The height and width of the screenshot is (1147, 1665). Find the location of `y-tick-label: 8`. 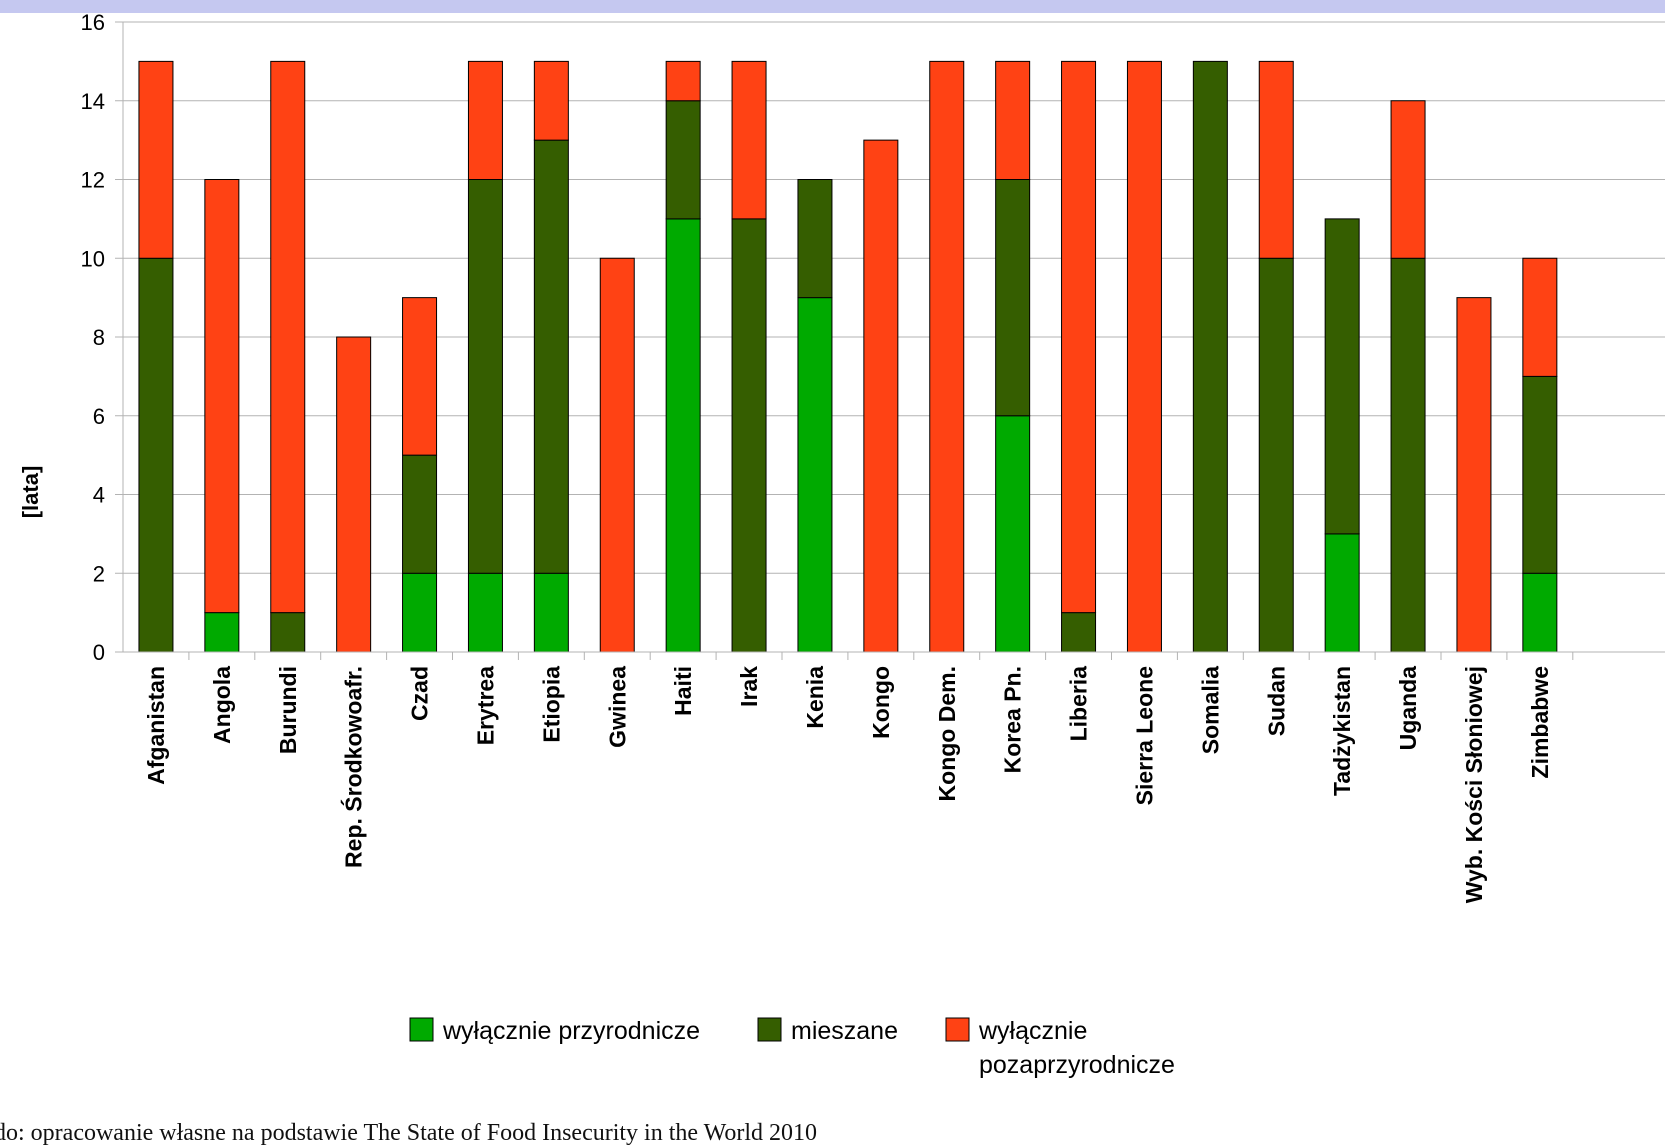

y-tick-label: 8 is located at coordinates (99, 337).